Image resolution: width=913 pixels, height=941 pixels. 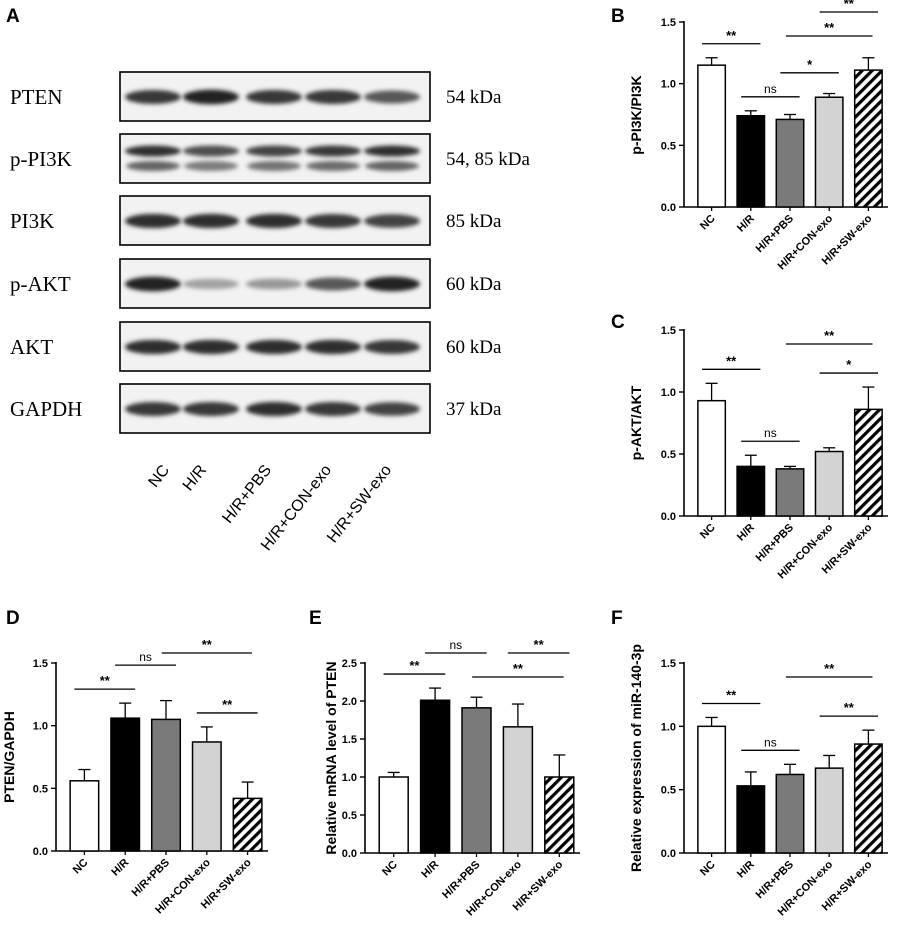 I want to click on y-tick-label: 2.0, so click(x=349, y=702).